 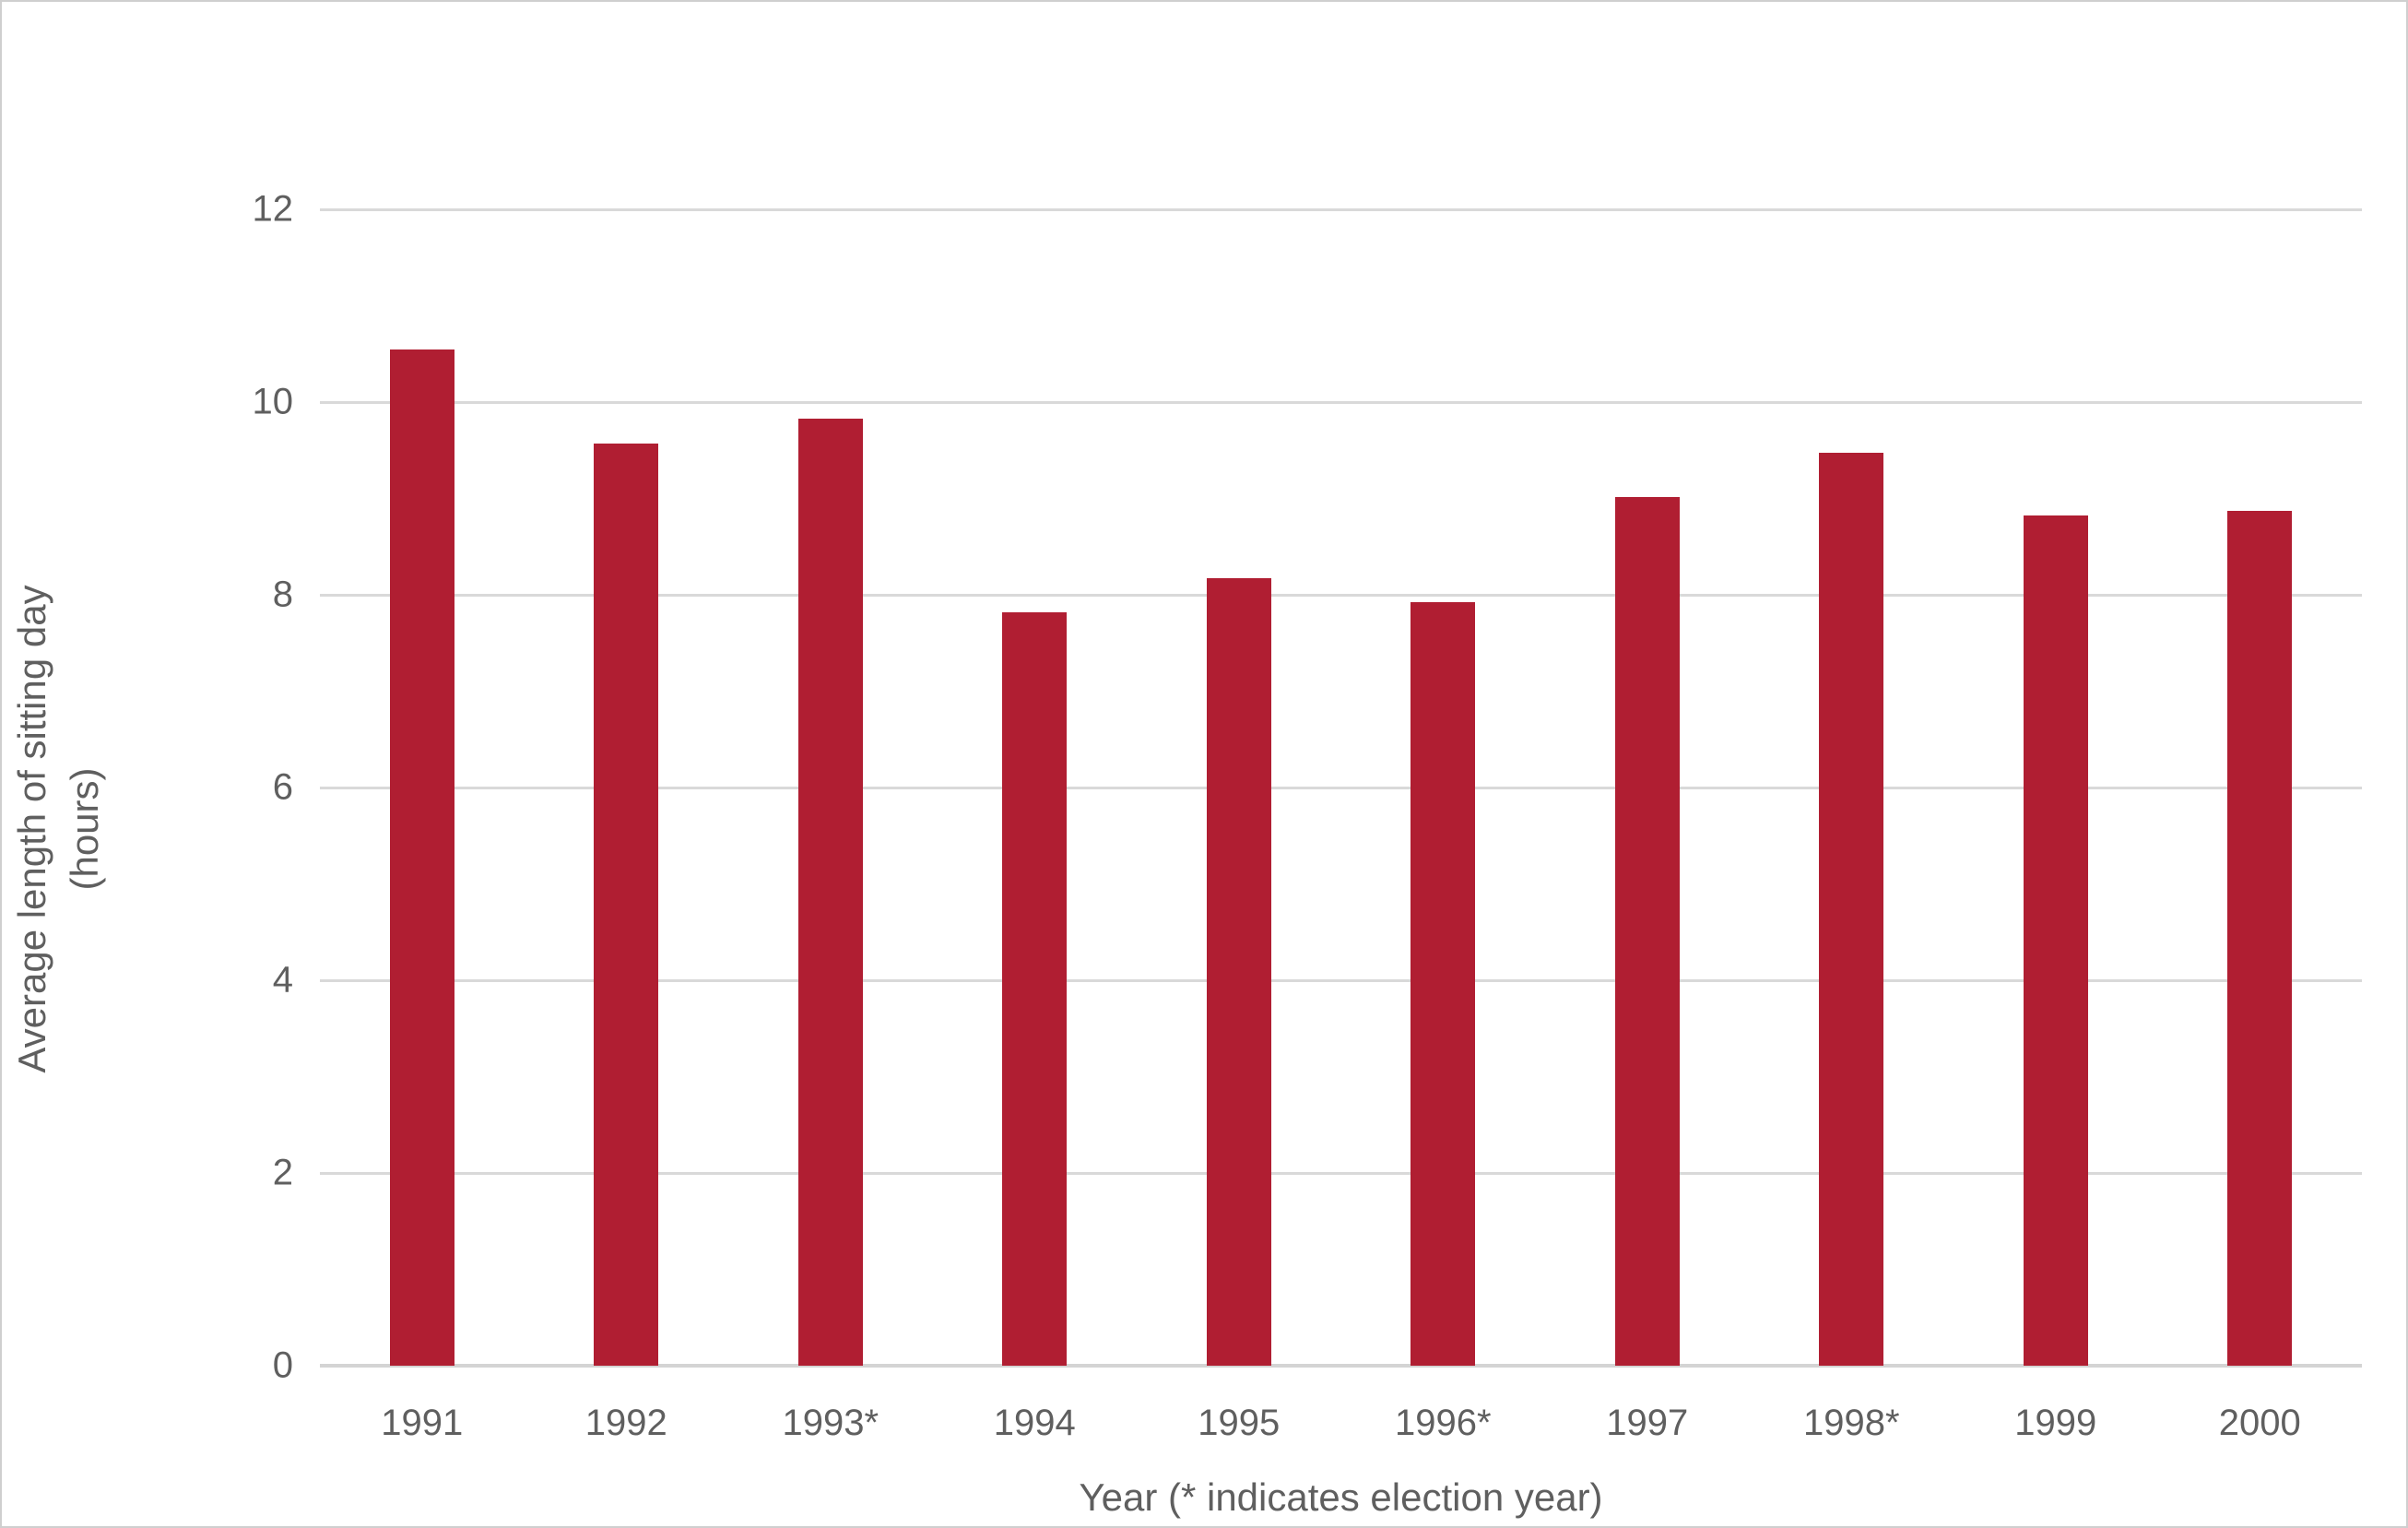 What do you see at coordinates (283, 1365) in the screenshot?
I see `y-axis-tick-label: 0` at bounding box center [283, 1365].